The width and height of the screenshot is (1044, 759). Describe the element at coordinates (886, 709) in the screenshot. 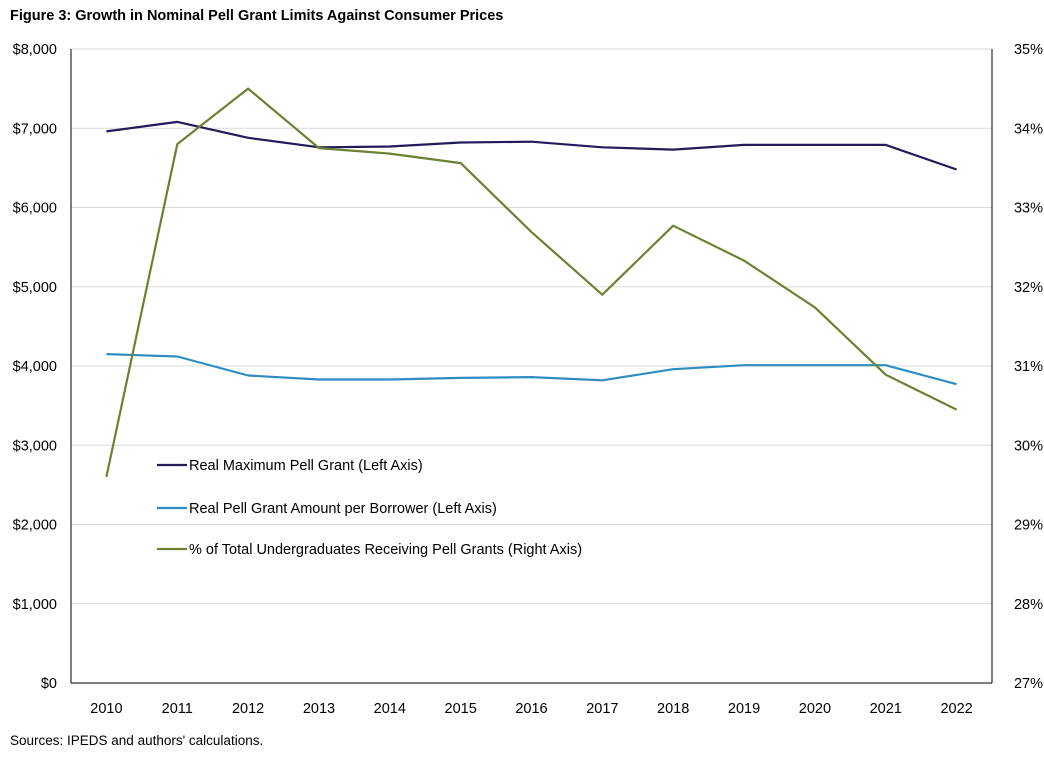

I see `x-tick-label: 2021` at that location.